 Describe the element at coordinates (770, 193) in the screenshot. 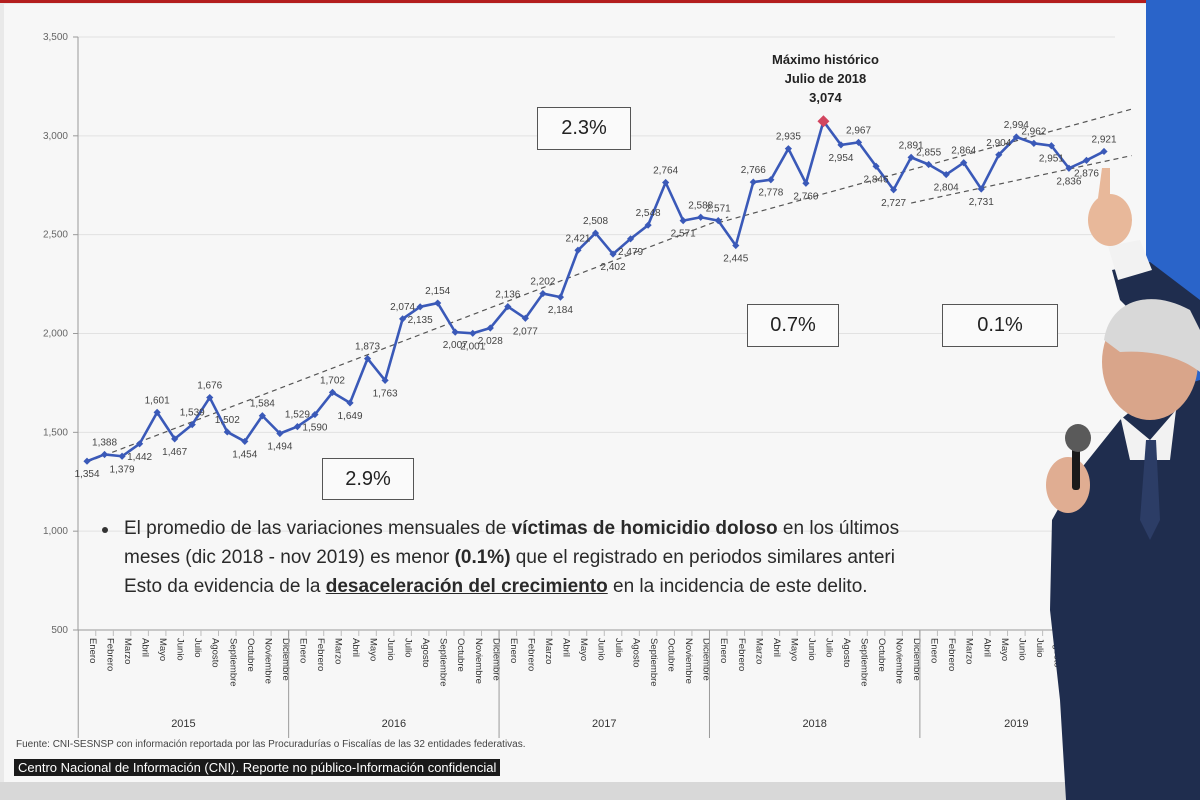

I see `data-label: 2,778` at that location.